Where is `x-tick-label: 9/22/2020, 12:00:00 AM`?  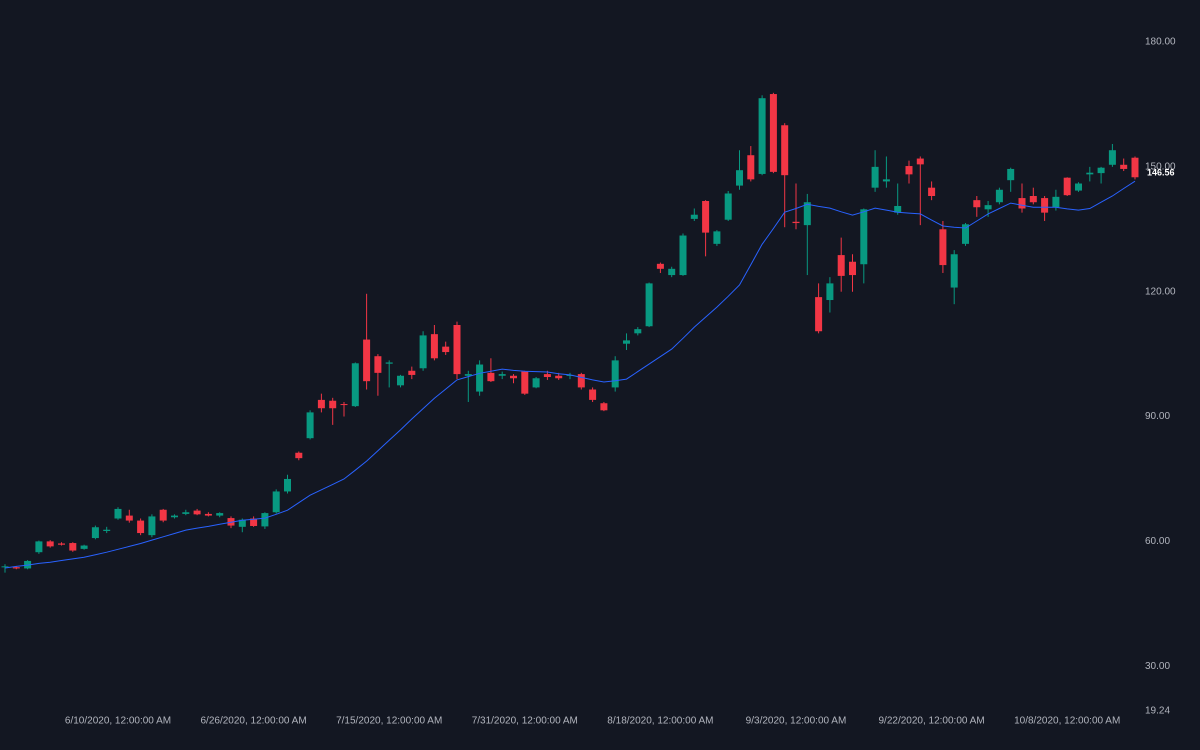 x-tick-label: 9/22/2020, 12:00:00 AM is located at coordinates (931, 721).